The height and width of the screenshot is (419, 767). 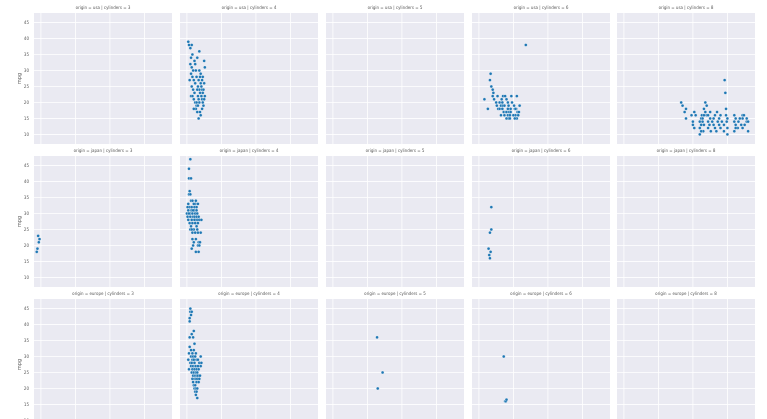 What do you see at coordinates (395, 355) in the screenshot?
I see `facet-panel: origin = europe | cylinders = 5` at bounding box center [395, 355].